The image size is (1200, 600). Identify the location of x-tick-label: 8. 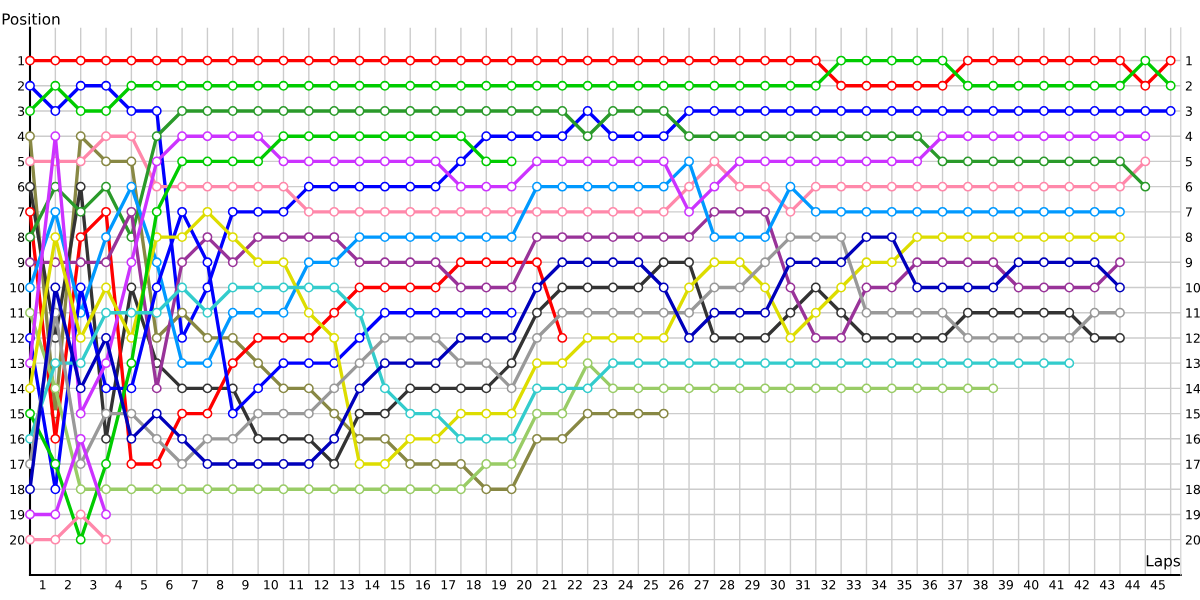
(220, 585).